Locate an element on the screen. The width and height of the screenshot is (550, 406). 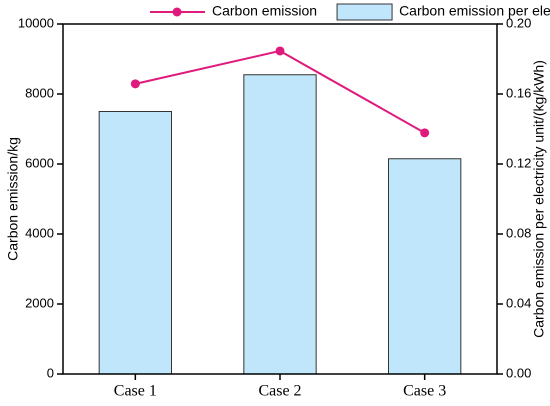
x-tick-label: Case 3 is located at coordinates (424, 391).